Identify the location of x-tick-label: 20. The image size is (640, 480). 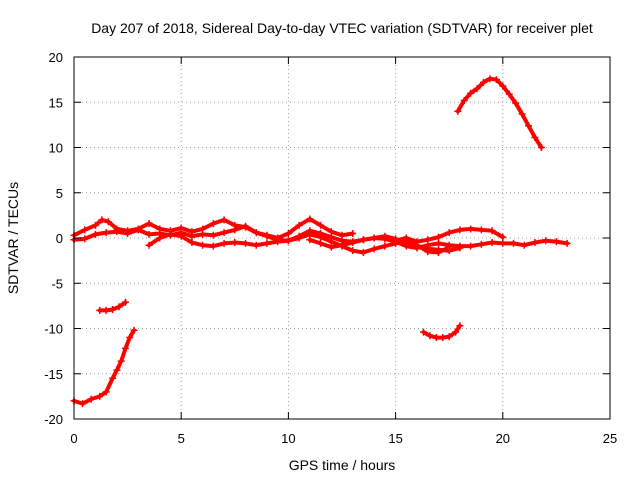
(503, 438).